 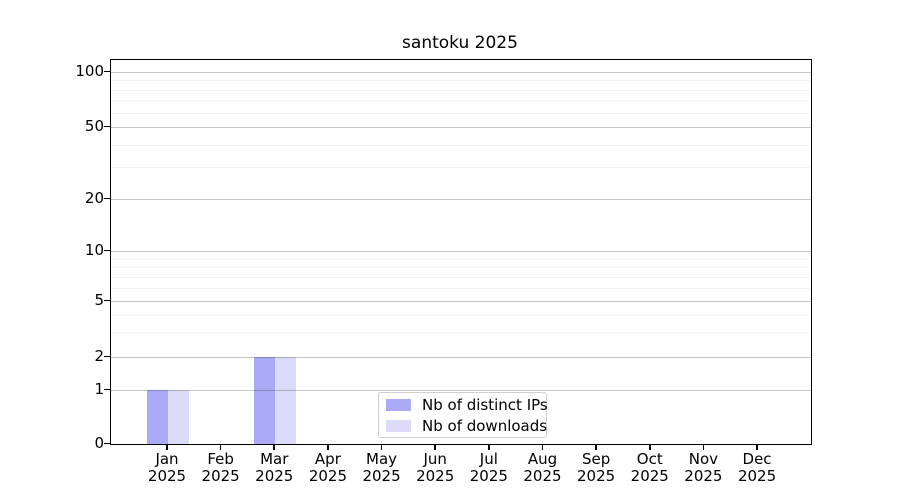 I want to click on month-label: Sep, so click(x=596, y=459).